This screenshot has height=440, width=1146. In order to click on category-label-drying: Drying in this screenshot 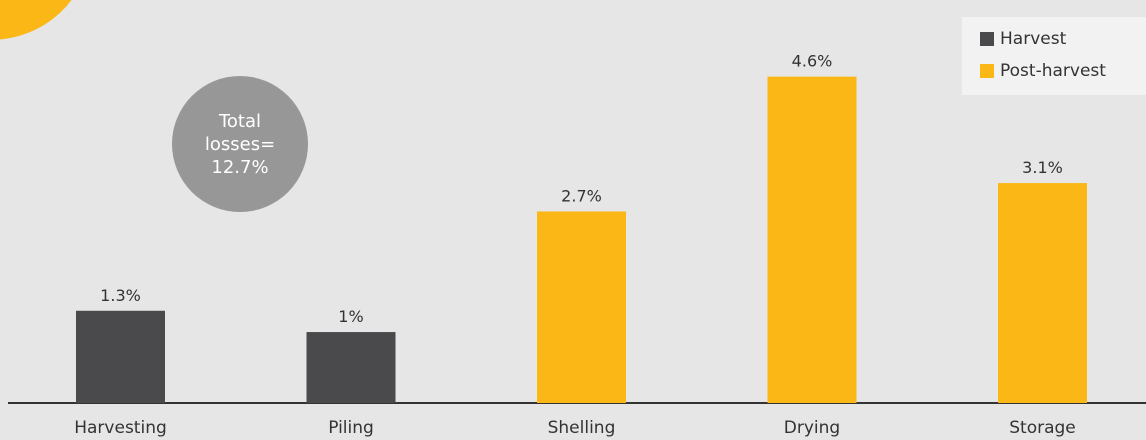, I will do `click(812, 428)`.